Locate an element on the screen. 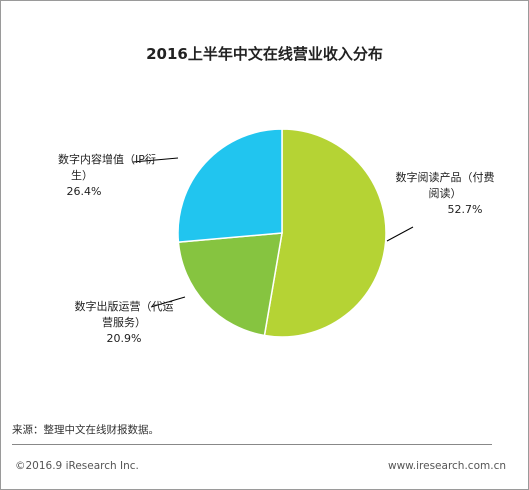 The height and width of the screenshot is (490, 529). copyright-text: ©2016.9 iResearch Inc. is located at coordinates (77, 466).